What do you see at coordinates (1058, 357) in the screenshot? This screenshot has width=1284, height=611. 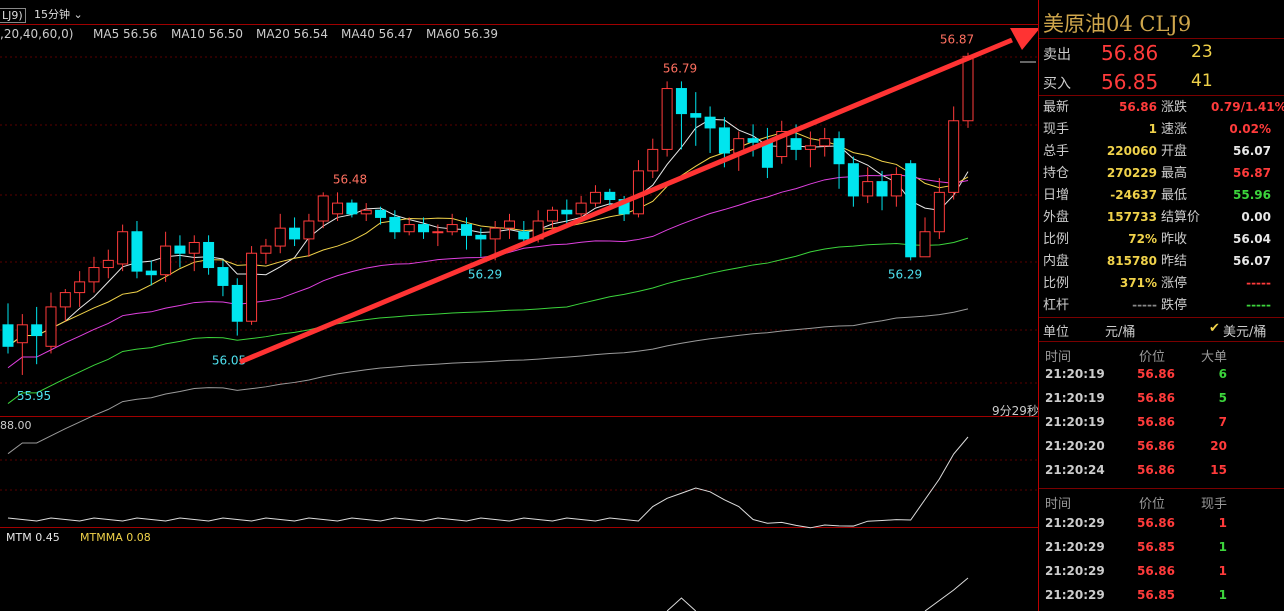 I see `table1-header-time: 时间` at bounding box center [1058, 357].